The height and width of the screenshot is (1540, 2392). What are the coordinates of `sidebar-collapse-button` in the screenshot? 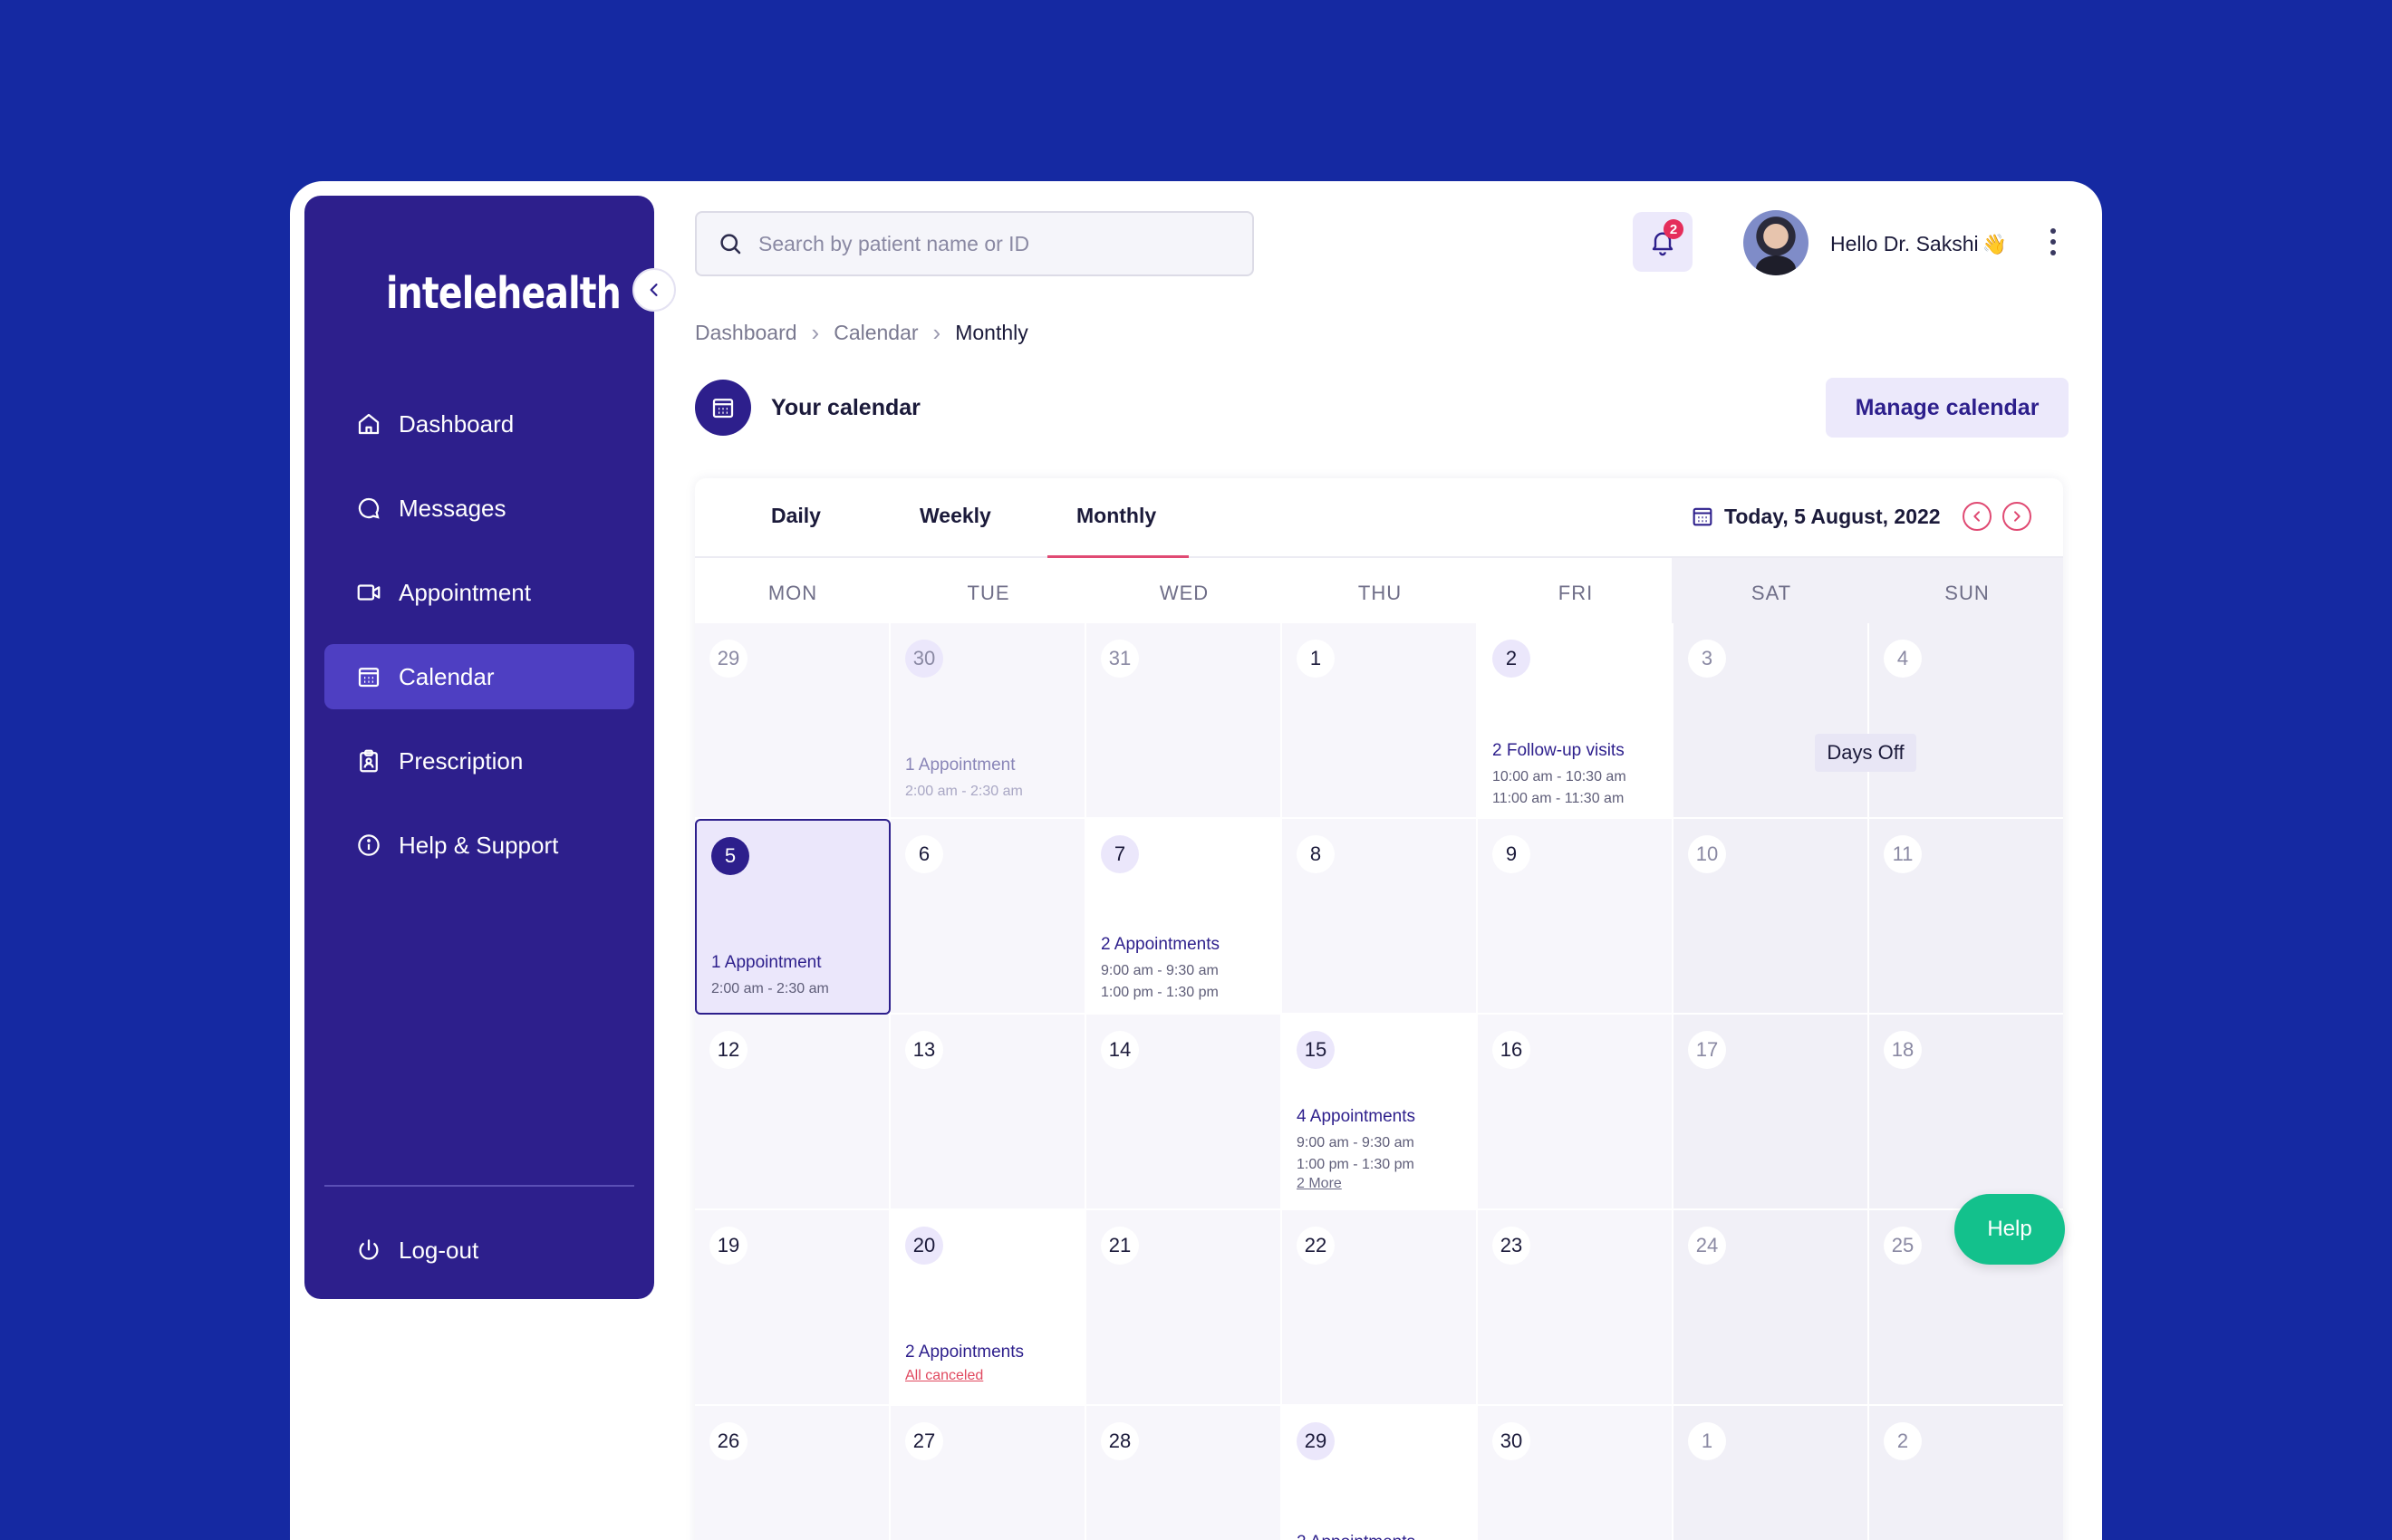 It's located at (654, 290).